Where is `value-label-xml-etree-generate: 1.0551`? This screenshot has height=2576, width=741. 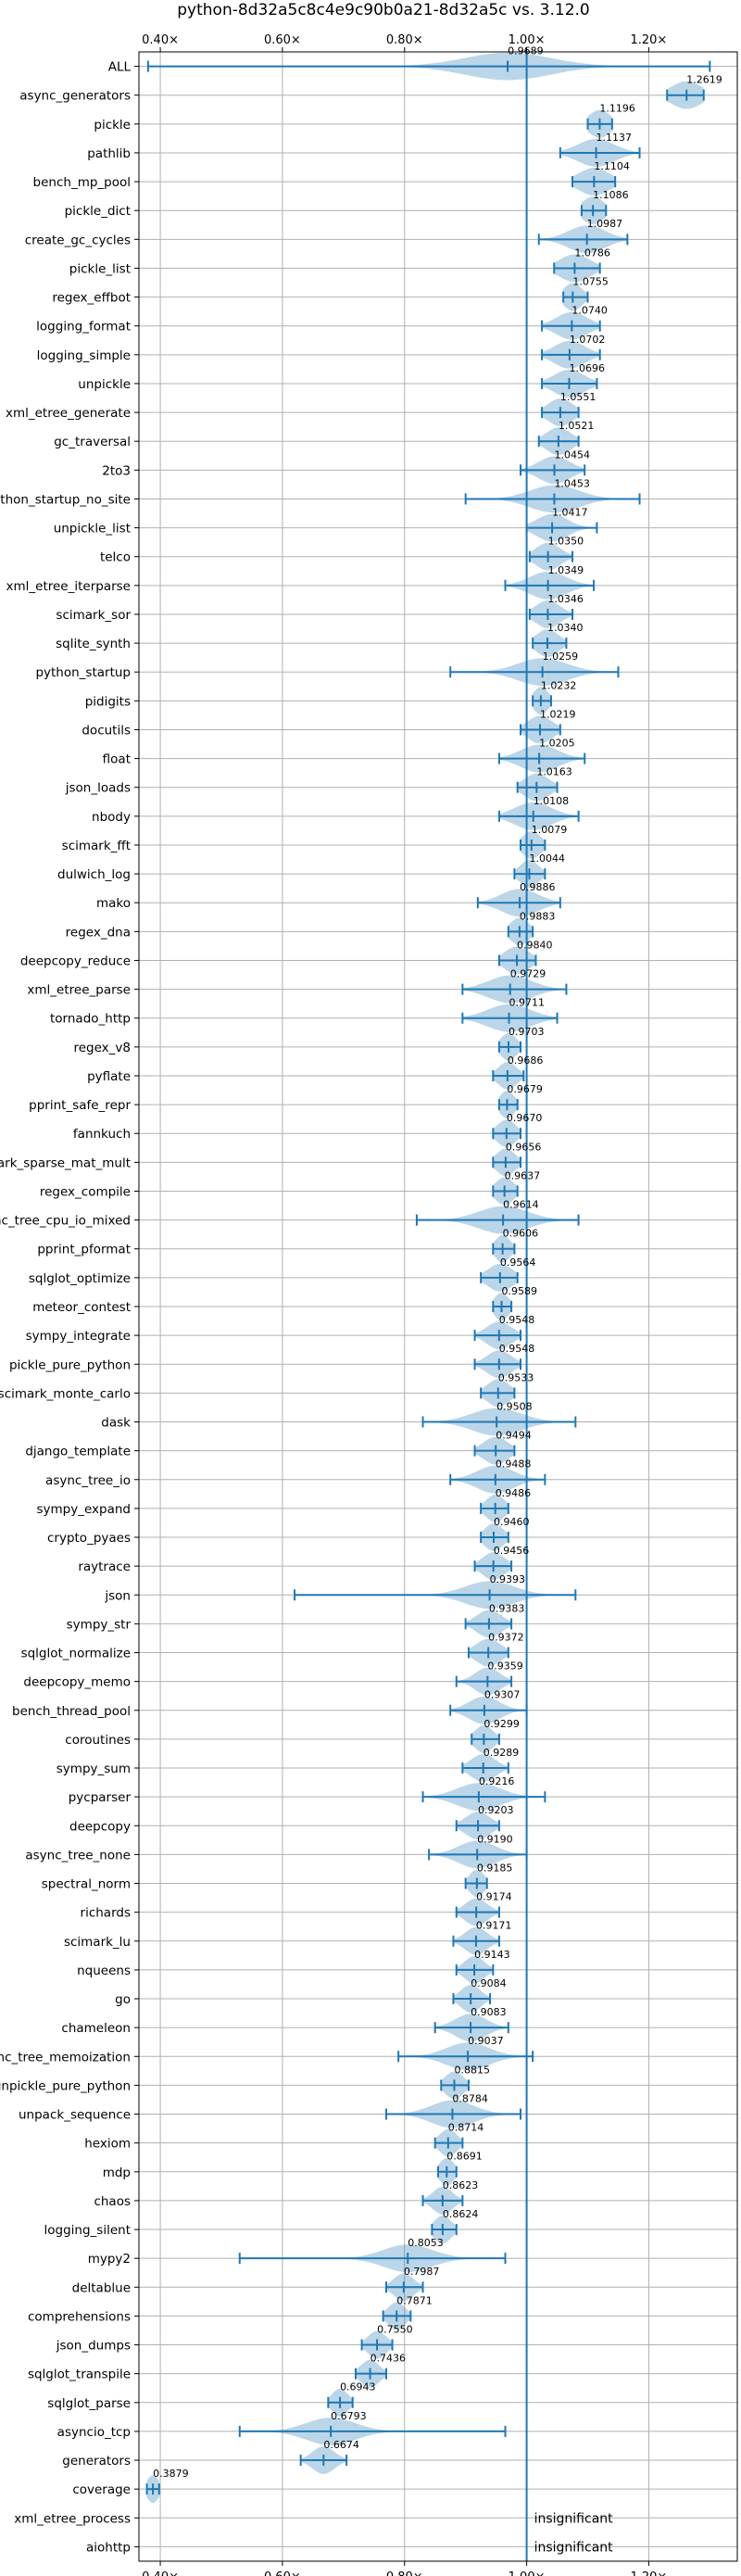
value-label-xml-etree-generate: 1.0551 is located at coordinates (578, 397).